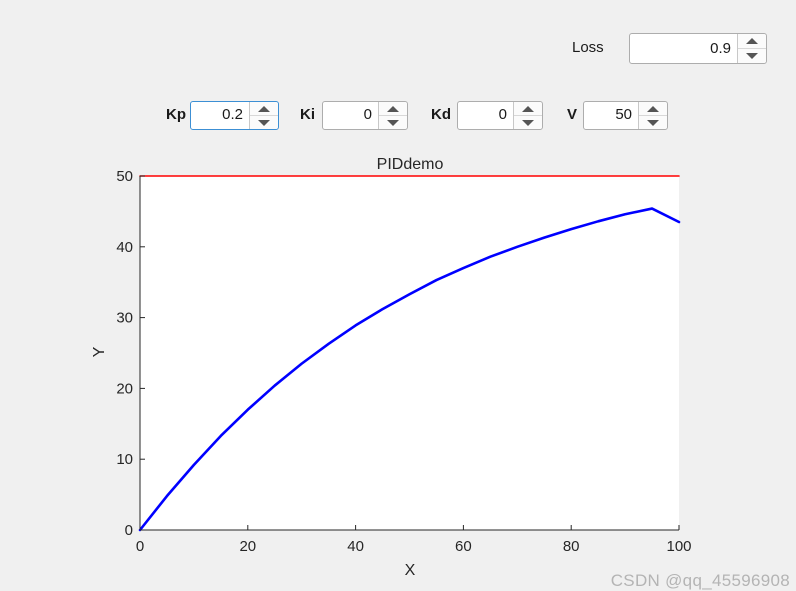 This screenshot has width=796, height=591. What do you see at coordinates (410, 570) in the screenshot?
I see `x-axis-label: X` at bounding box center [410, 570].